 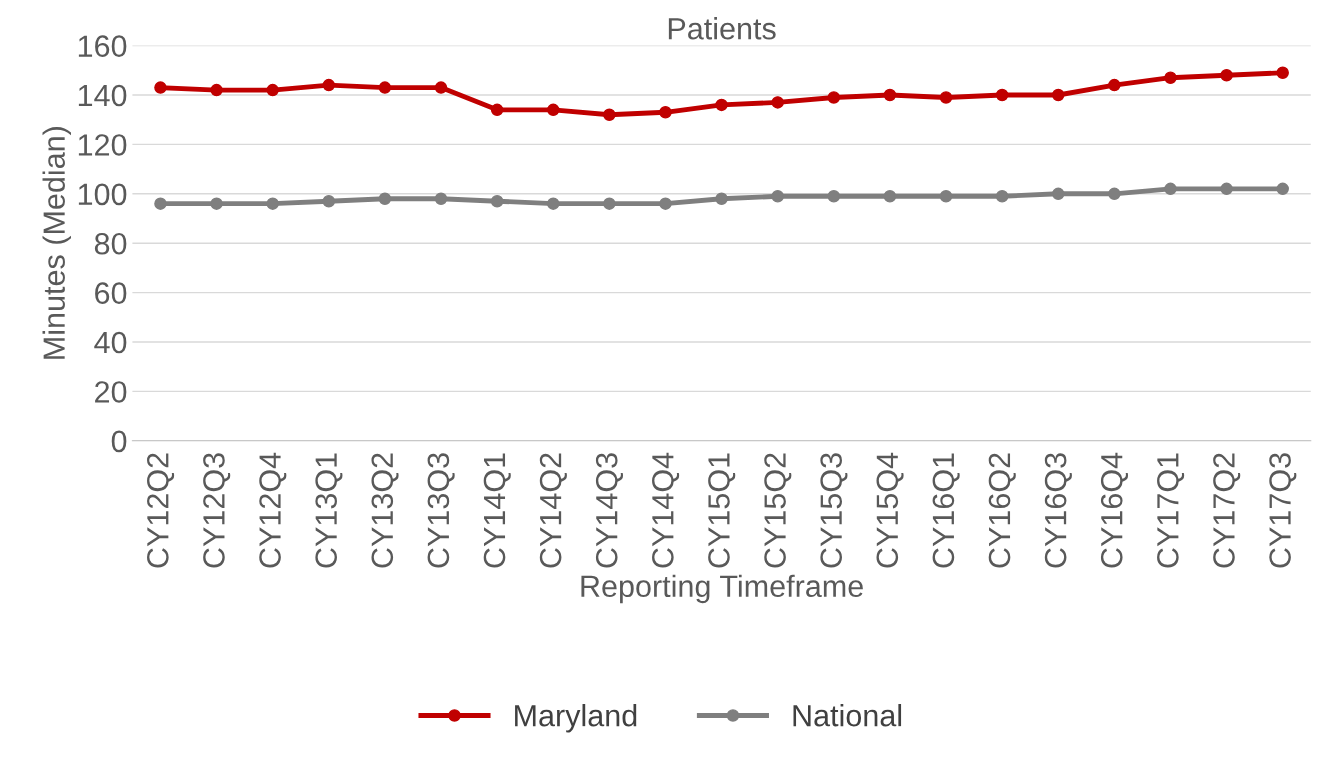 I want to click on x-tick-label: CY16Q4, so click(x=1114, y=510).